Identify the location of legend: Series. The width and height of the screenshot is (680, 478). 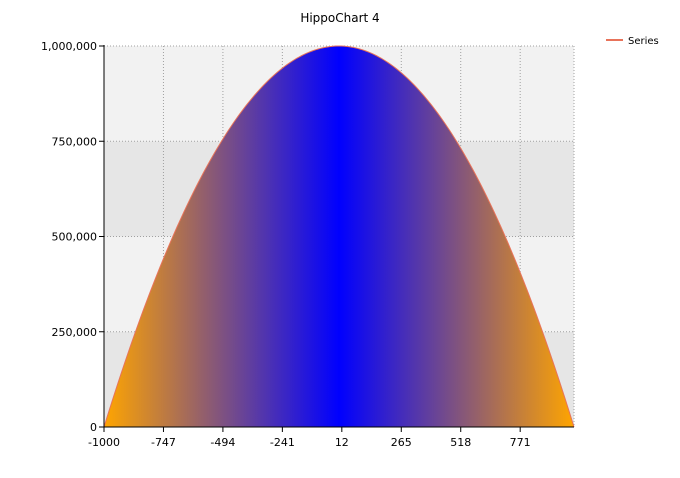
(632, 41).